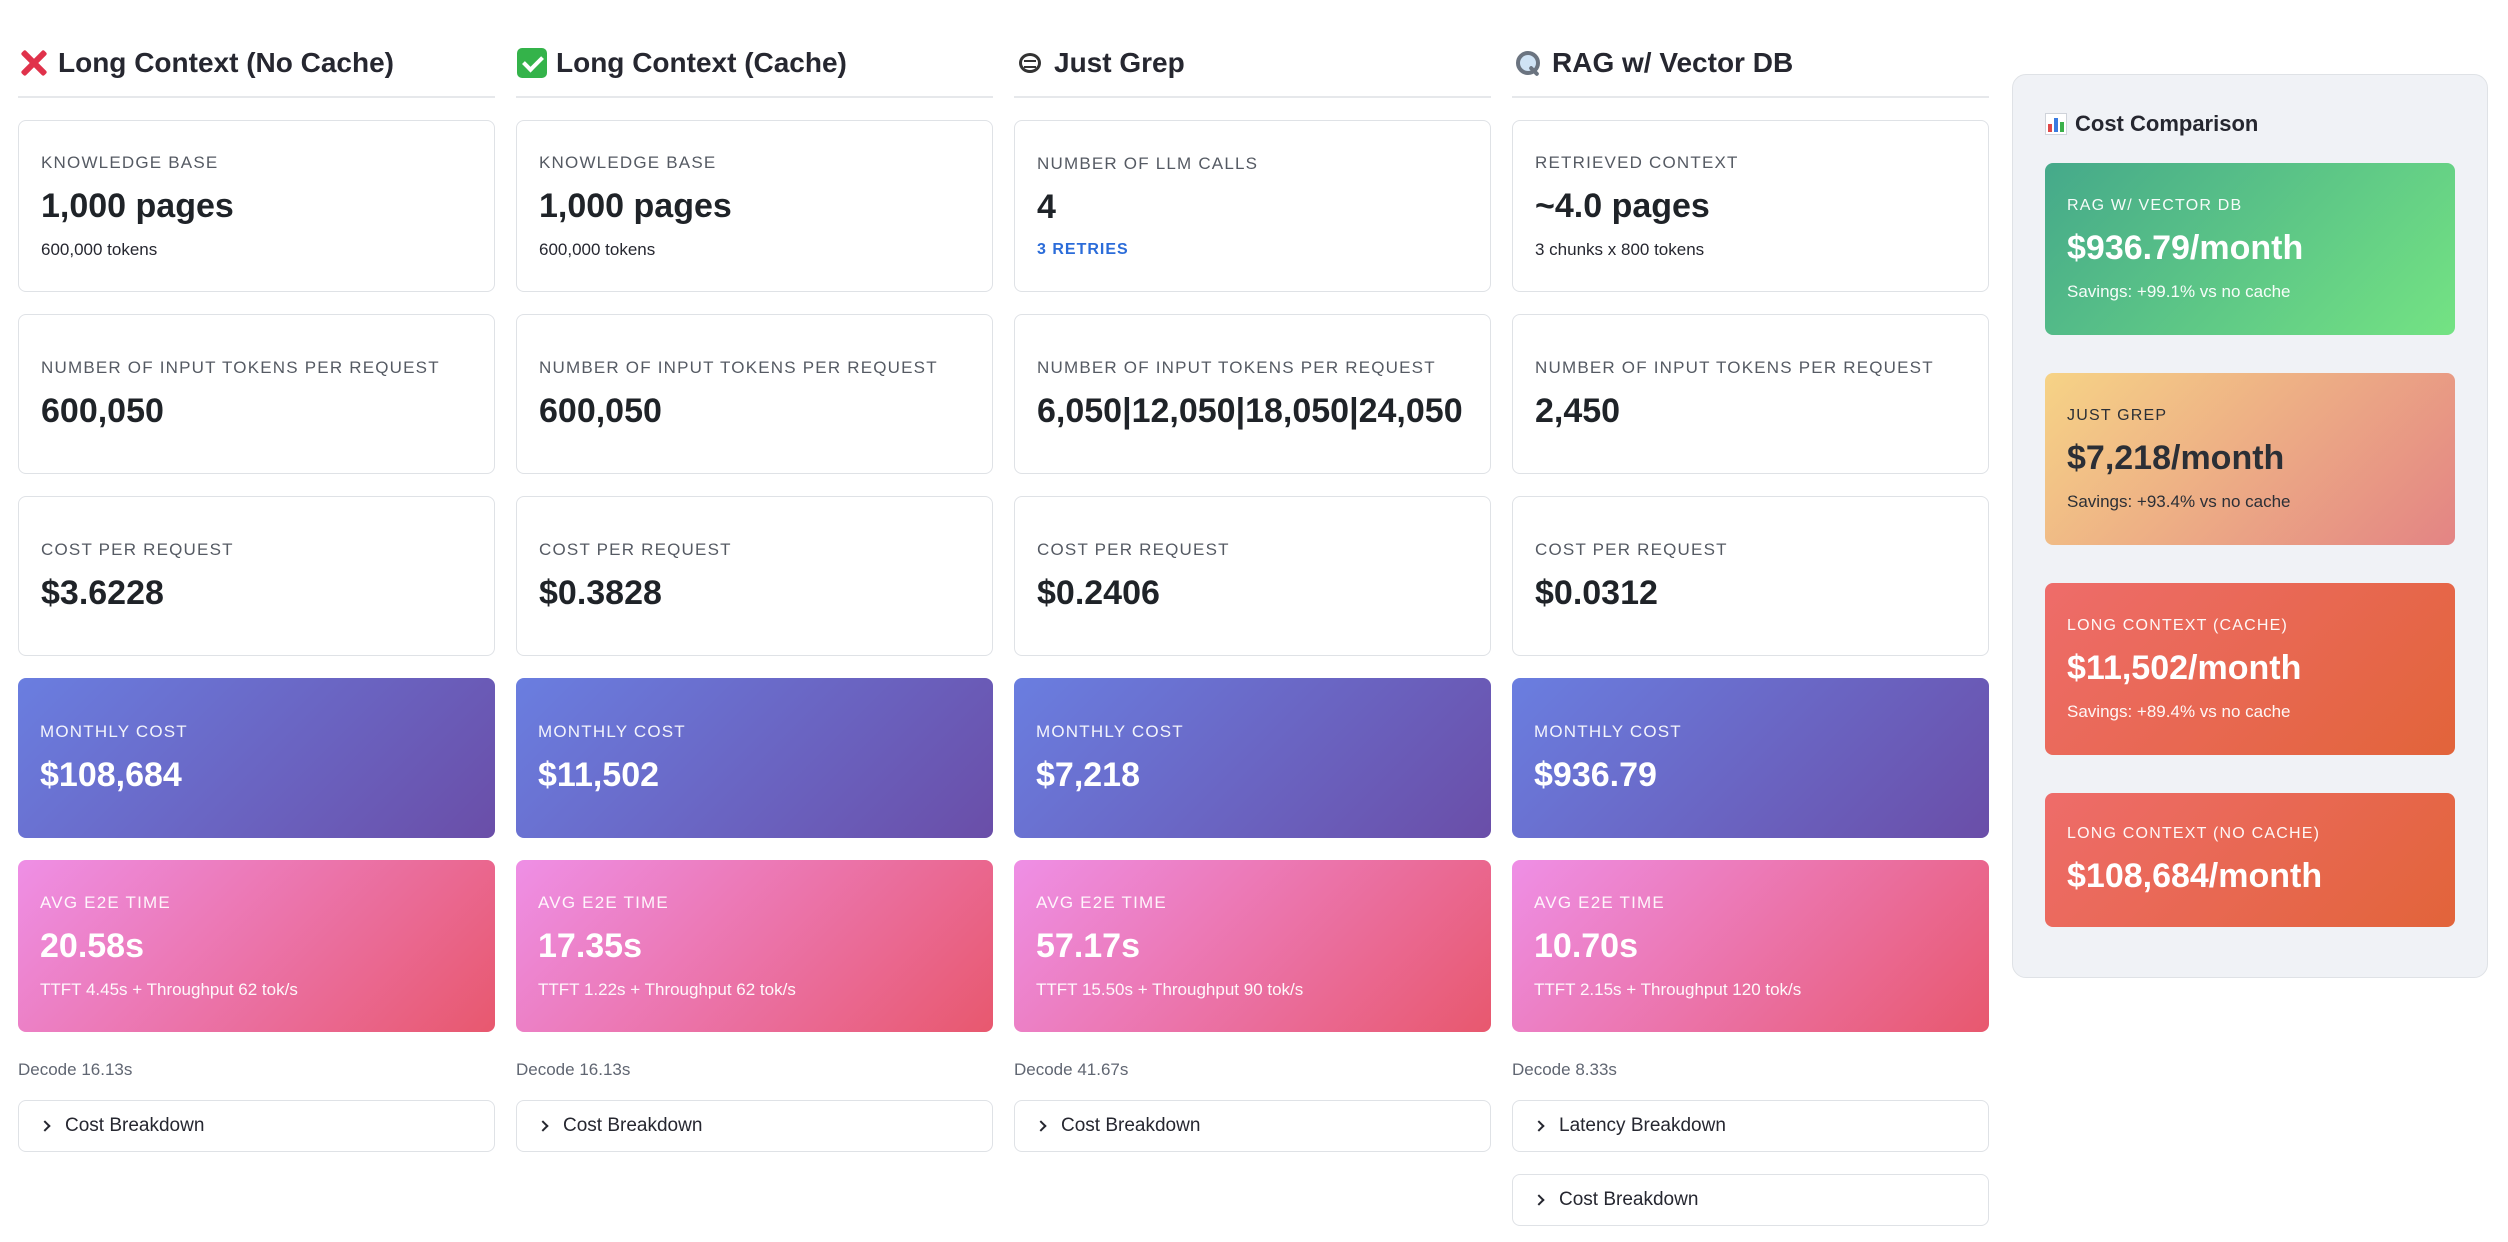 This screenshot has height=1242, width=2508. I want to click on column-header: Long Context (No Cache), so click(256, 64).